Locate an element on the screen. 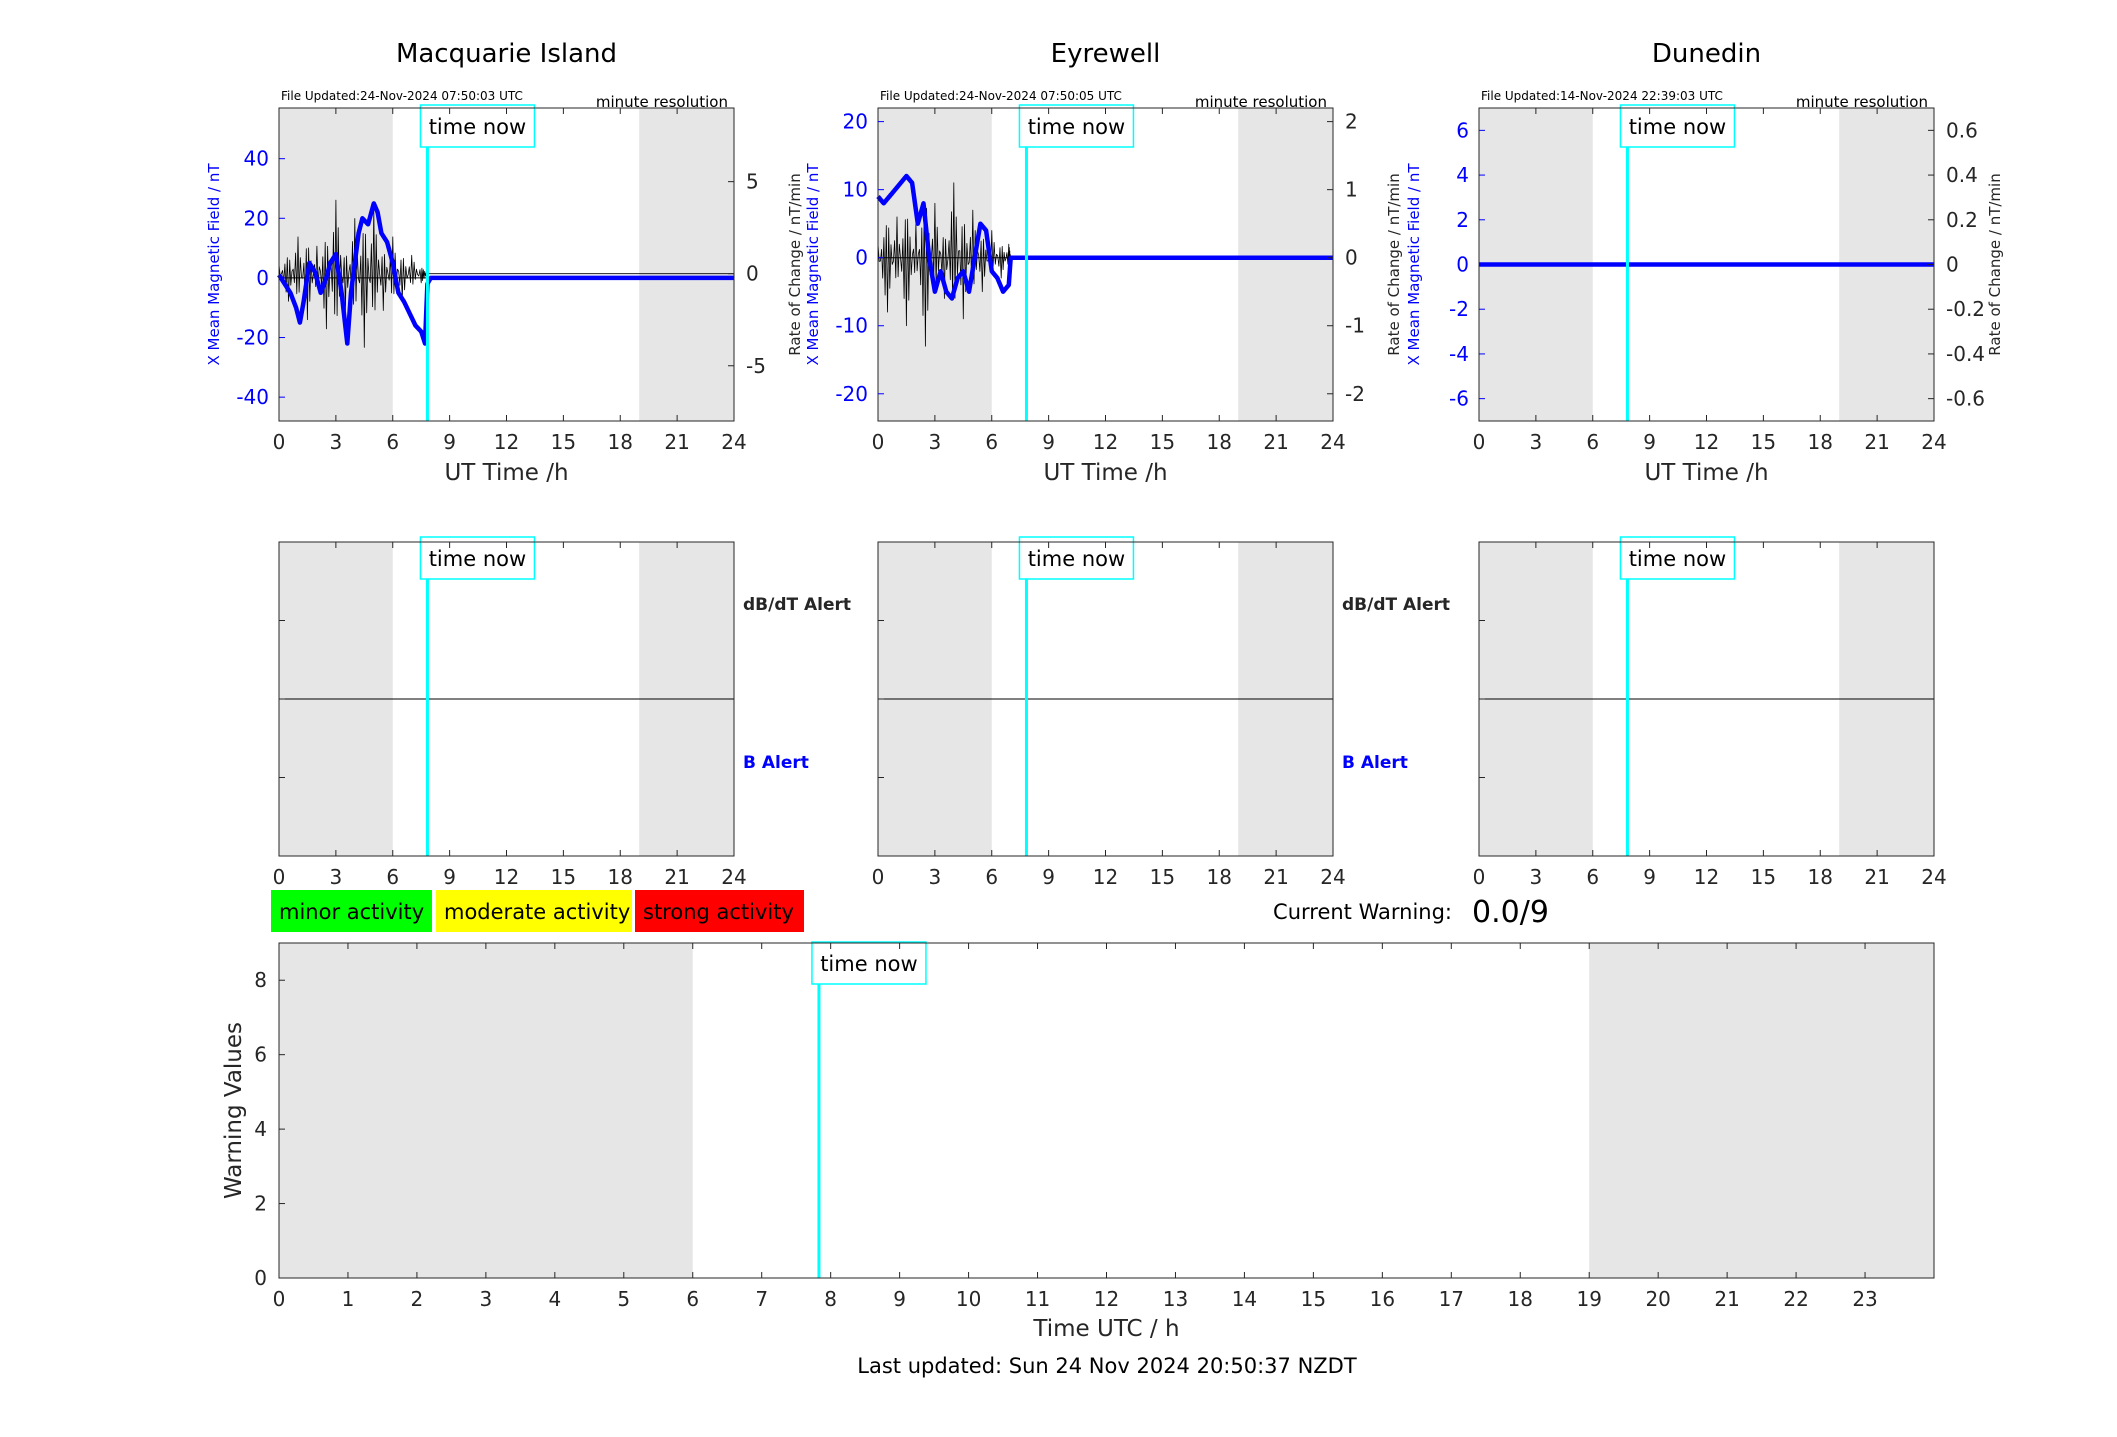 The image size is (2117, 1437). y-tick-right-label: 0.2 is located at coordinates (1962, 220).